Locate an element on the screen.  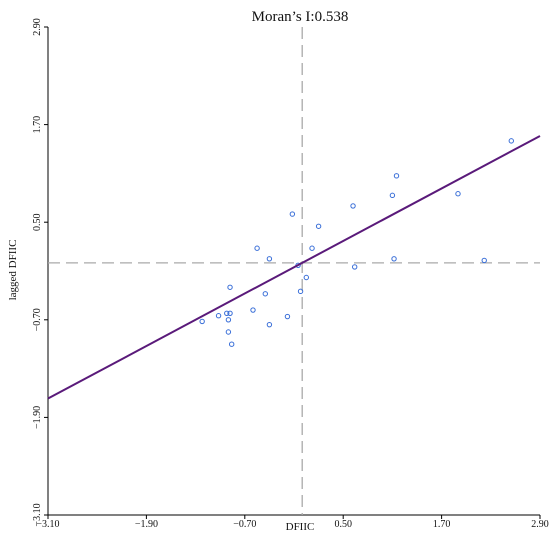
chart-title: Moran’s I:0.538 is located at coordinates (300, 17).